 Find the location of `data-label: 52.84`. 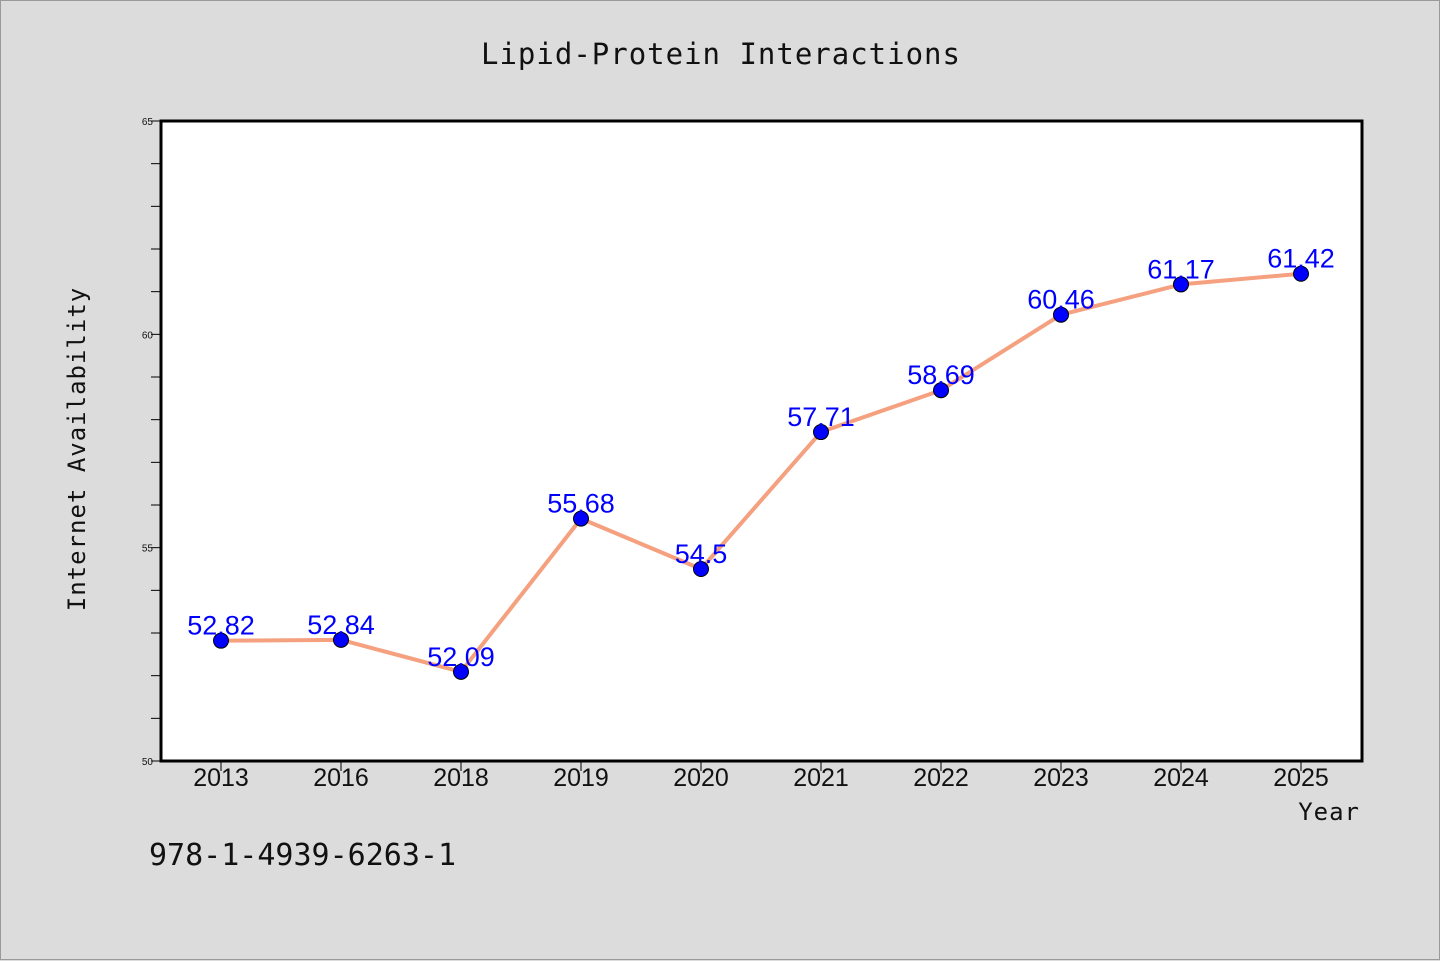

data-label: 52.84 is located at coordinates (341, 625).